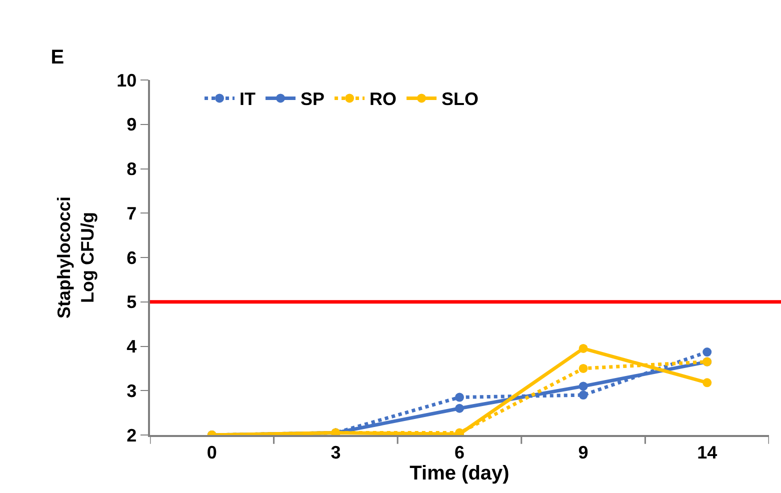 This screenshot has width=781, height=493. Describe the element at coordinates (248, 99) in the screenshot. I see `legend-label: IT` at that location.